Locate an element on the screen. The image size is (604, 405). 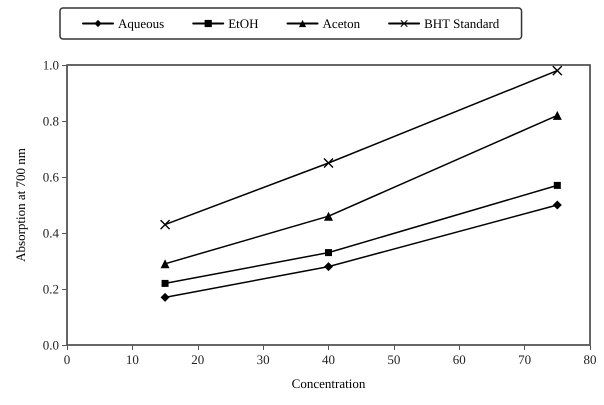
y-tick-label: 0.8 is located at coordinates (50, 121).